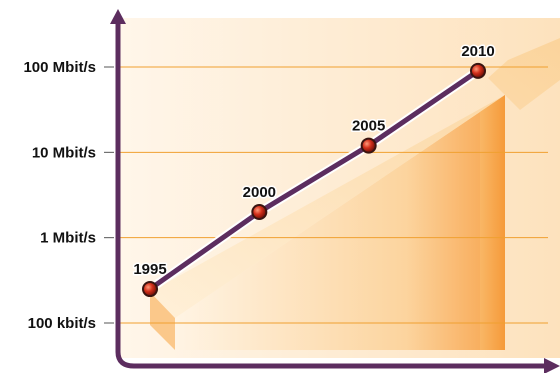 The width and height of the screenshot is (560, 373). What do you see at coordinates (62, 323) in the screenshot?
I see `y-tick-label: 100 kbit/s` at bounding box center [62, 323].